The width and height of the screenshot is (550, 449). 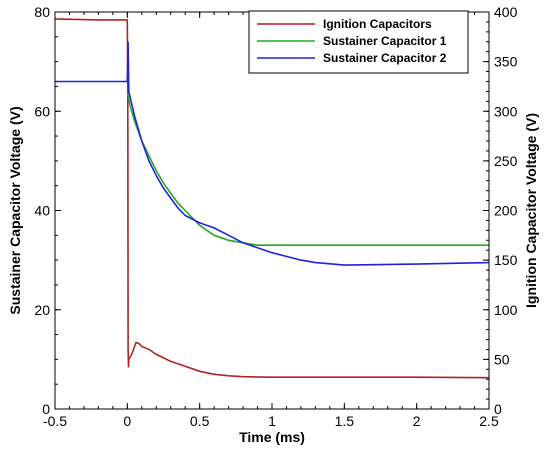 I want to click on right-y-tick-label: 200, so click(x=506, y=211).